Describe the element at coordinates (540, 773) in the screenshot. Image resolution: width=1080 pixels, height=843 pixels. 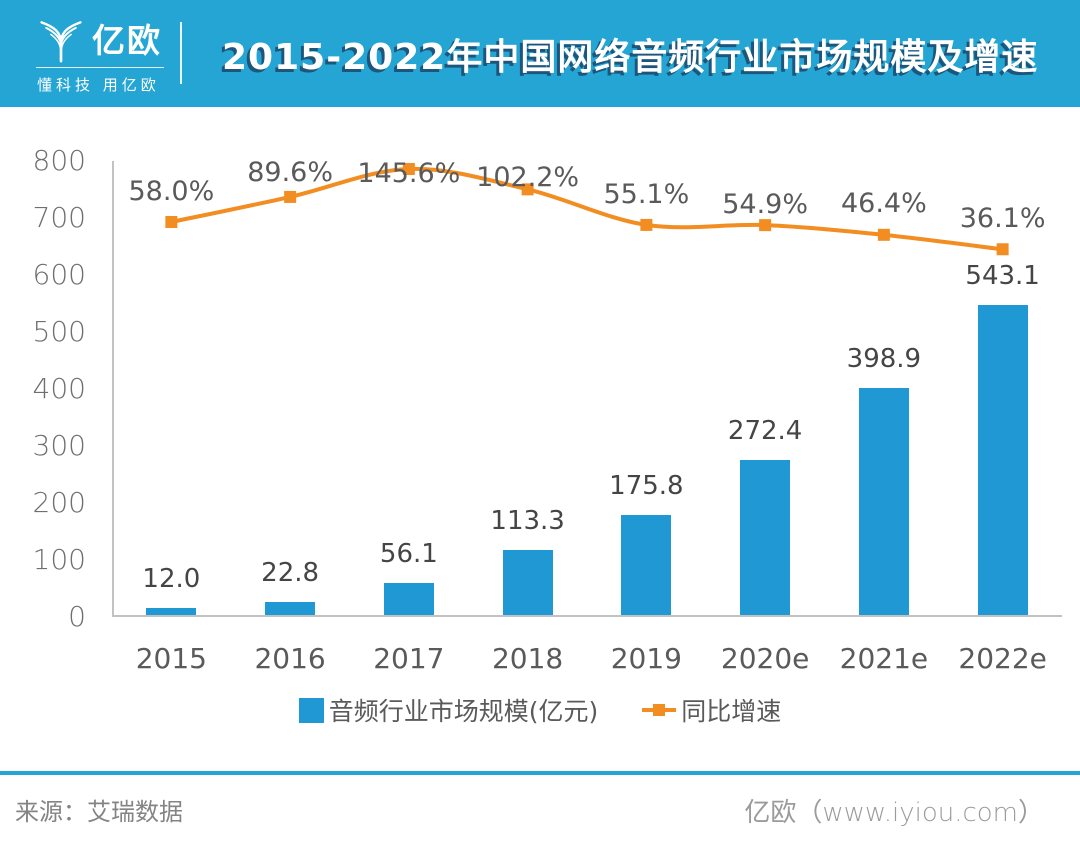
I see `footer-accent-rule` at that location.